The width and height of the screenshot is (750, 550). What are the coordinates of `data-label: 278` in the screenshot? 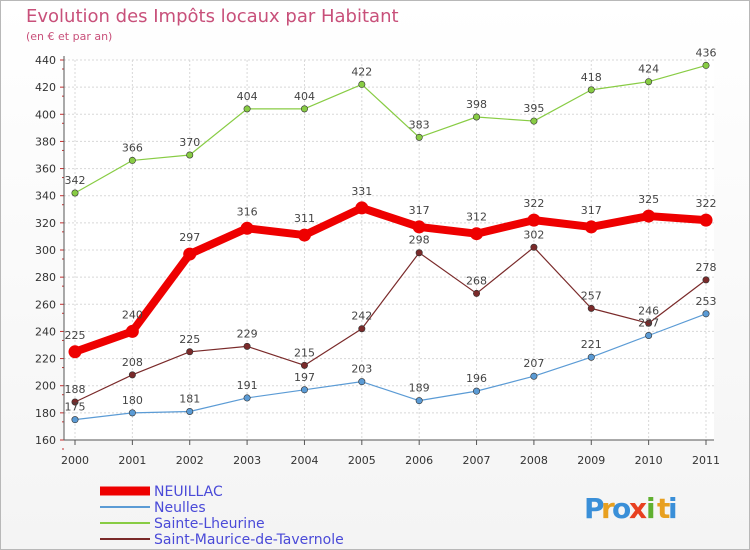 It's located at (706, 267).